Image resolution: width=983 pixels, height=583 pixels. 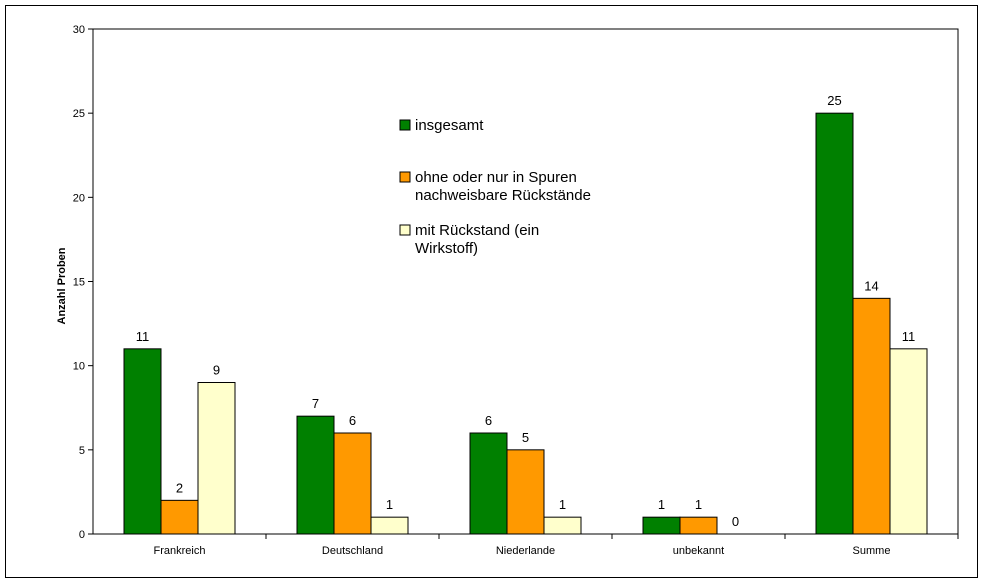 I want to click on y-tick-label: 5, so click(x=82, y=451).